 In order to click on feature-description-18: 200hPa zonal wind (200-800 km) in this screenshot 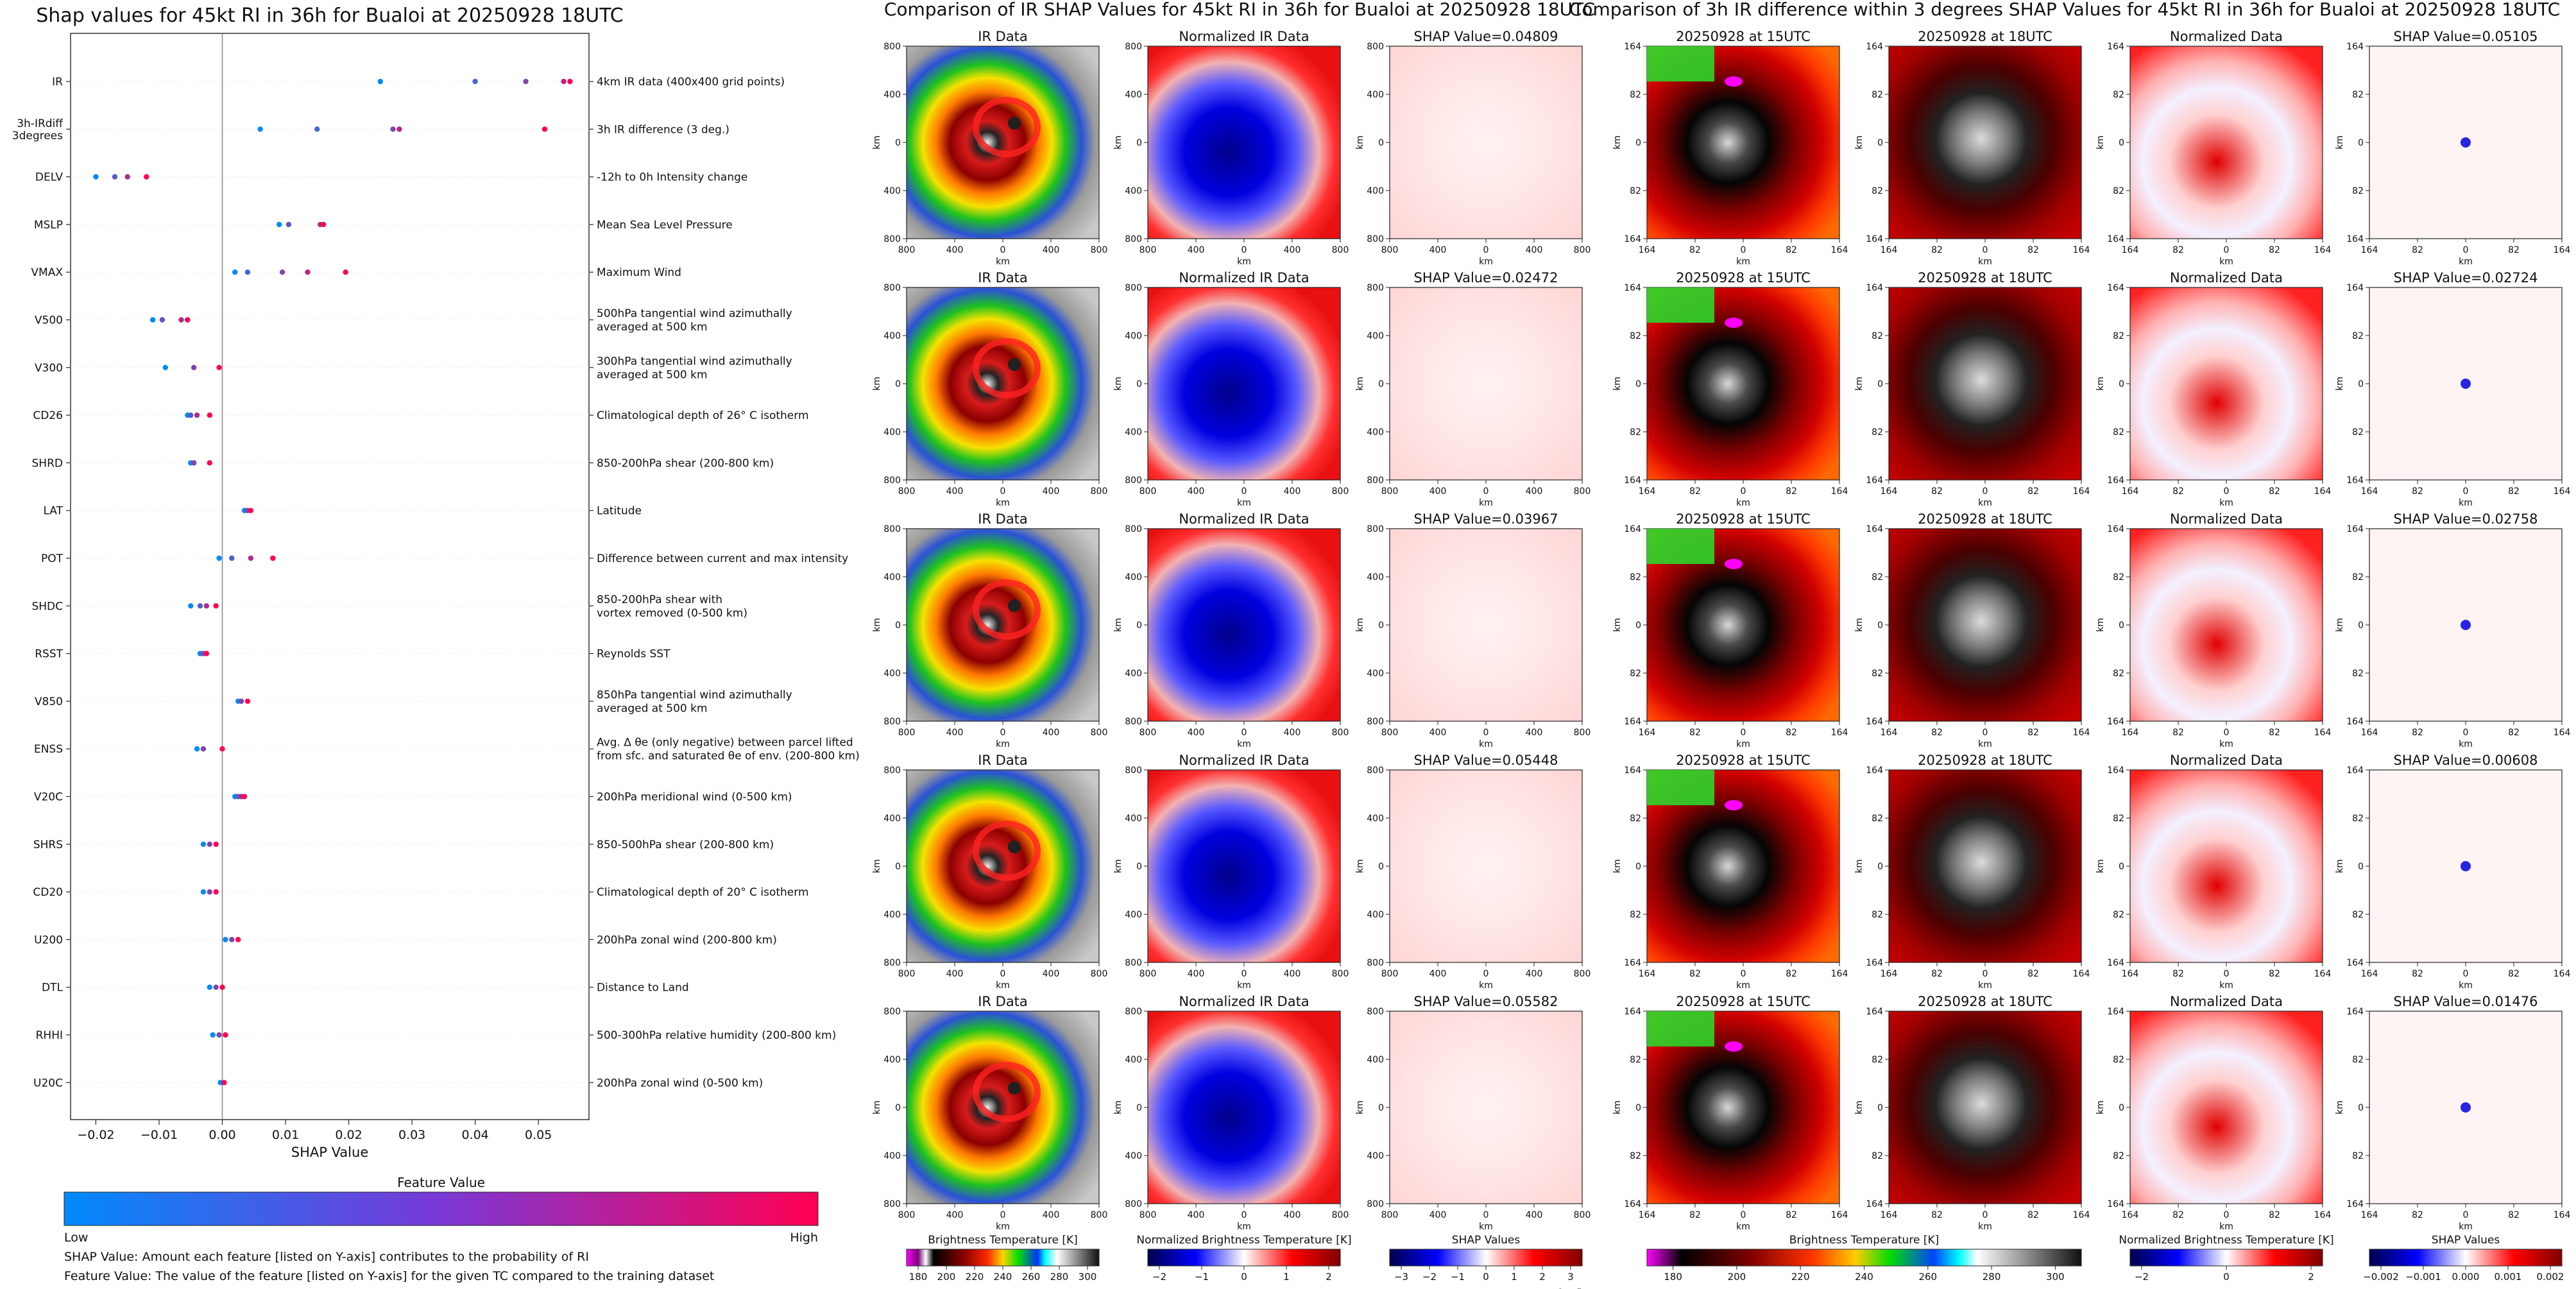, I will do `click(687, 940)`.